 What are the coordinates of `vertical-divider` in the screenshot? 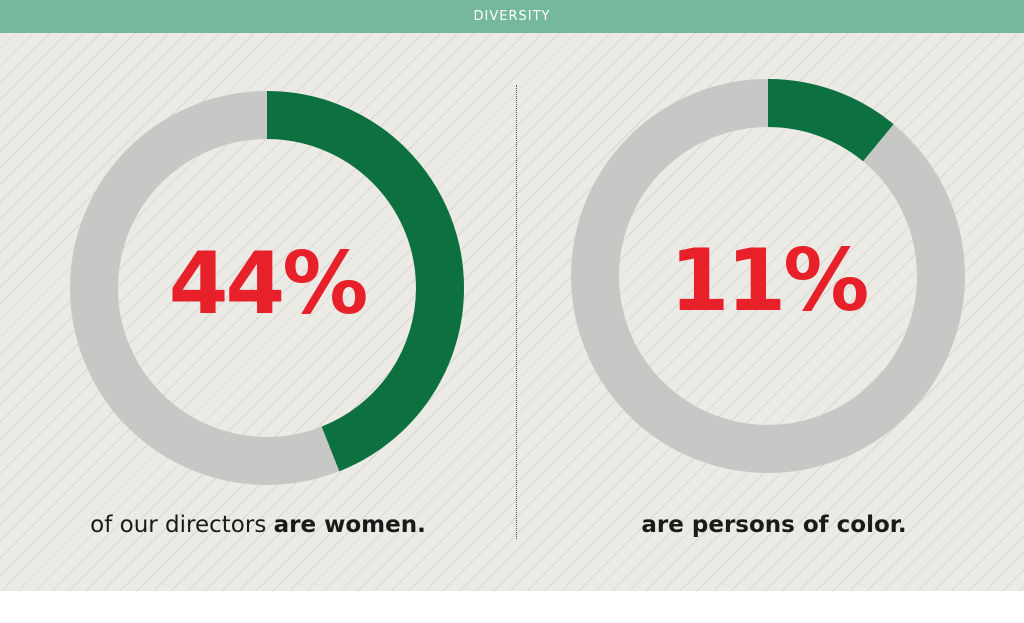 It's located at (516, 312).